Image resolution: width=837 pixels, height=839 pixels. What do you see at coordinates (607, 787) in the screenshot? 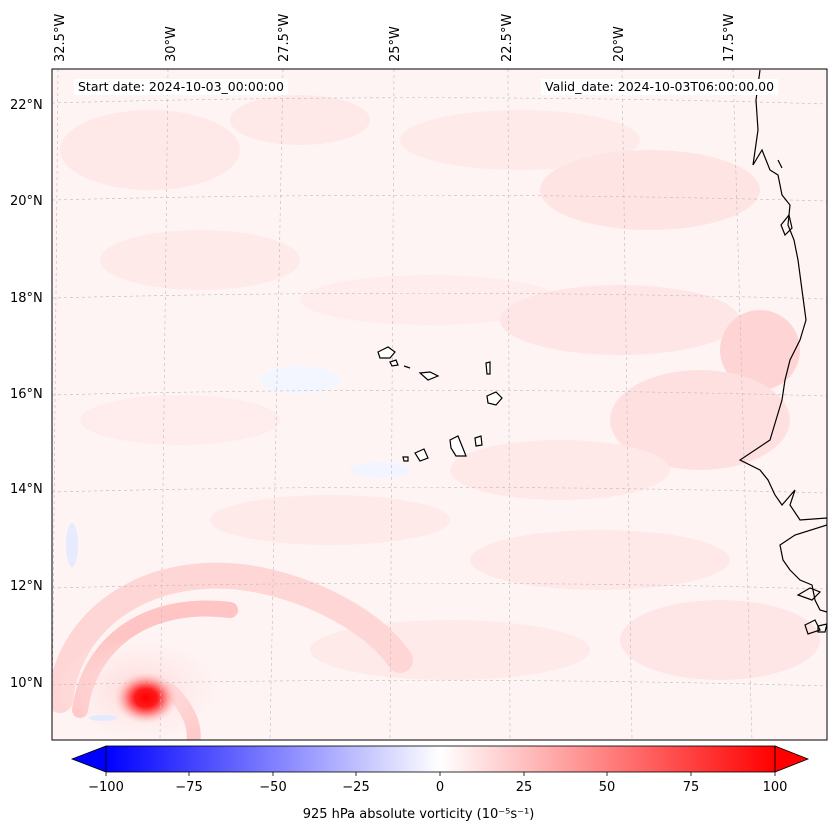
I see `colorbar-tick: 50` at bounding box center [607, 787].